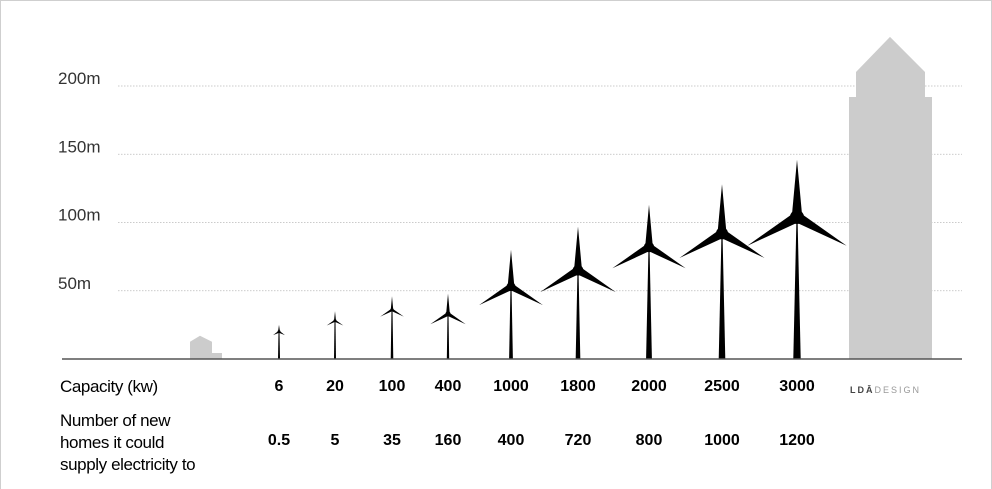  Describe the element at coordinates (335, 386) in the screenshot. I see `capacity-value: 20` at that location.